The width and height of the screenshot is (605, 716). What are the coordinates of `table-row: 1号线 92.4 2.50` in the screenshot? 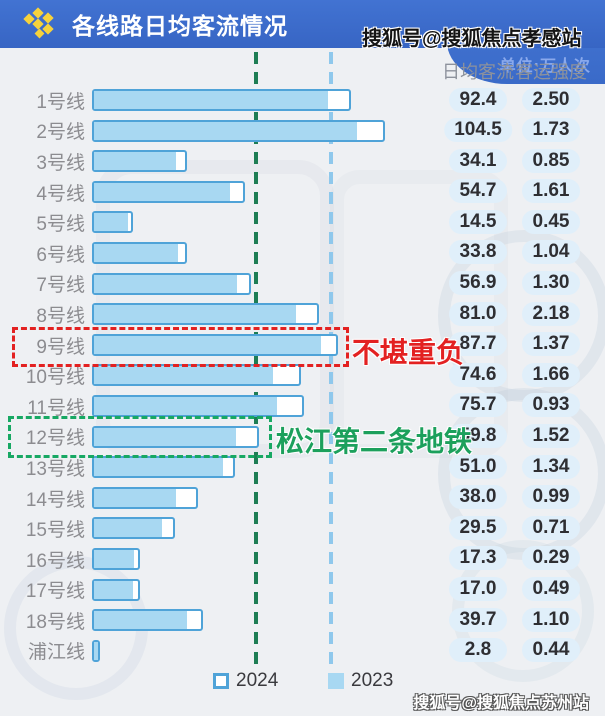 It's located at (302, 100).